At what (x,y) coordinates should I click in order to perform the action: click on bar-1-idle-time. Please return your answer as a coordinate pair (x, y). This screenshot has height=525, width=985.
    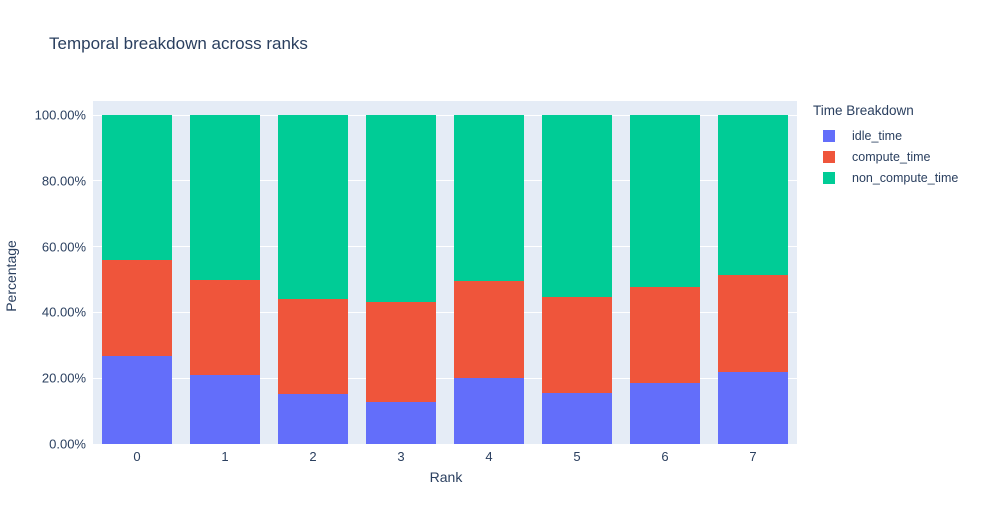
    Looking at the image, I should click on (225, 409).